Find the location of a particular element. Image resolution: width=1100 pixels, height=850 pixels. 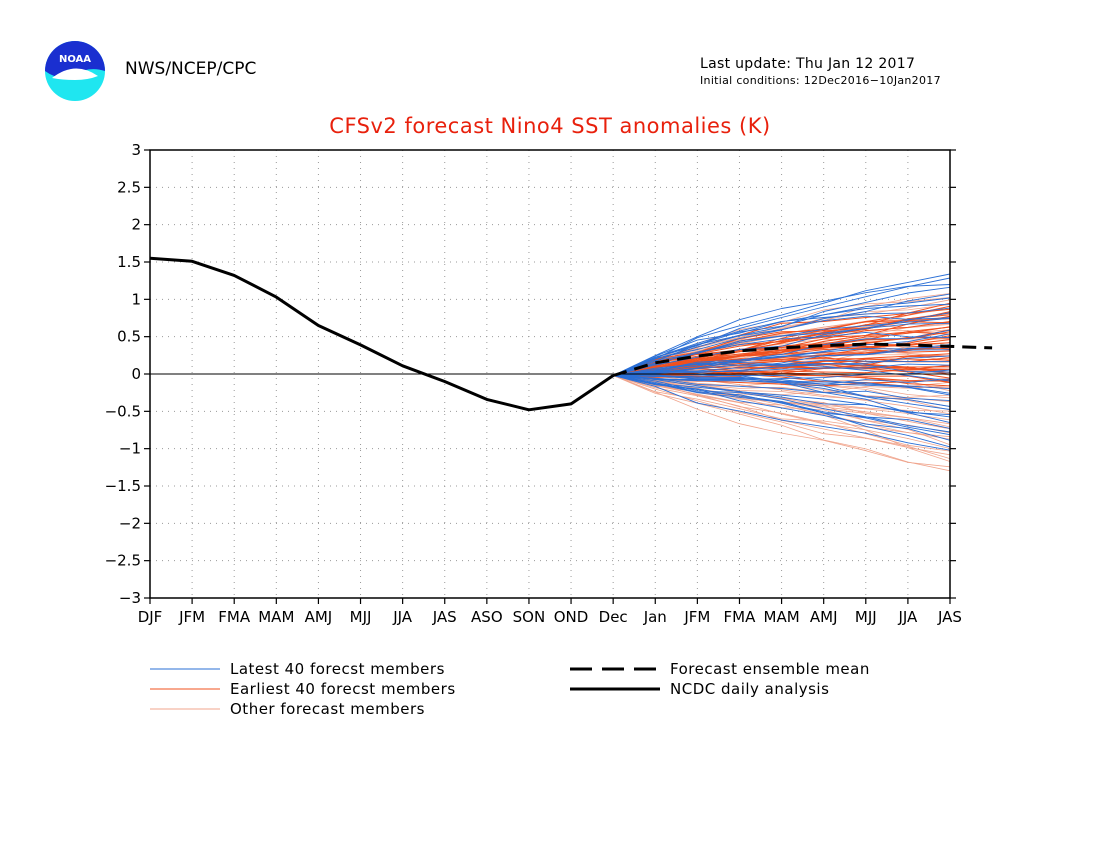

y-tick-label: −2 is located at coordinates (130, 523).